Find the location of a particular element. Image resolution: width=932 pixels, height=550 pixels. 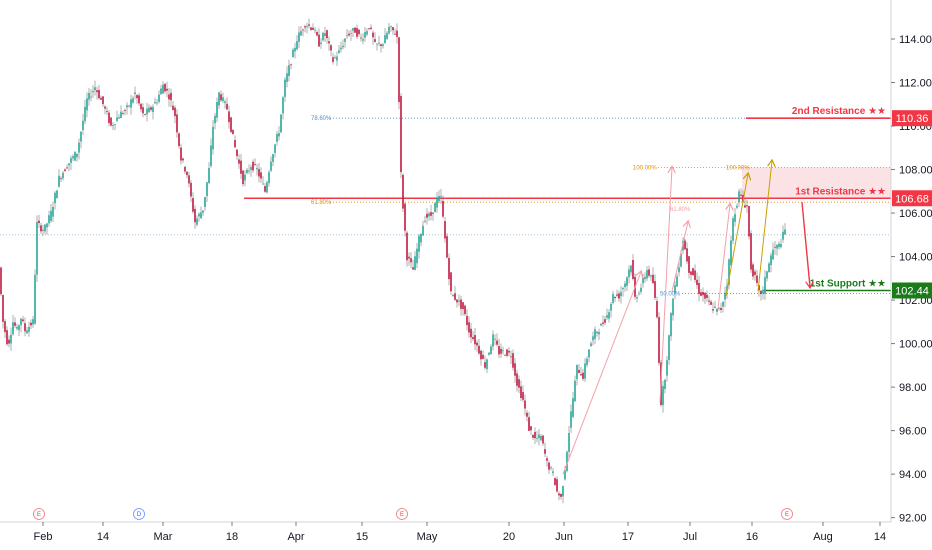

level-1st-support-label: 1st Support ★★ is located at coordinates (848, 284).